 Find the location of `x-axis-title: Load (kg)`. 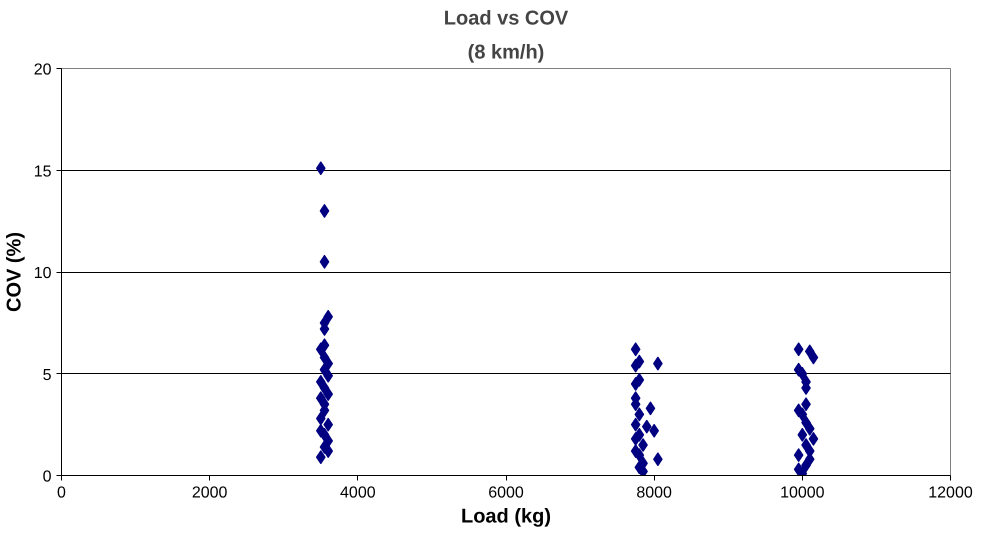

x-axis-title: Load (kg) is located at coordinates (506, 517).